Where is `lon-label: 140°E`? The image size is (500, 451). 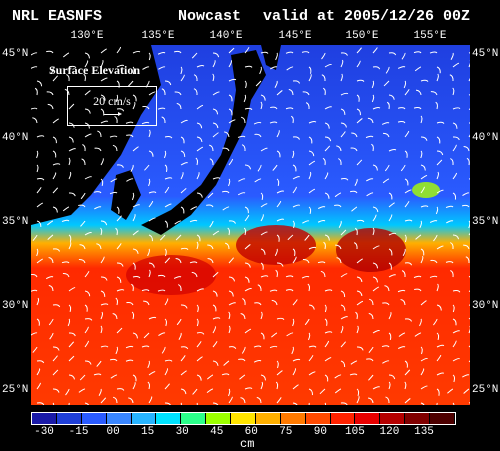 lon-label: 140°E is located at coordinates (226, 36).